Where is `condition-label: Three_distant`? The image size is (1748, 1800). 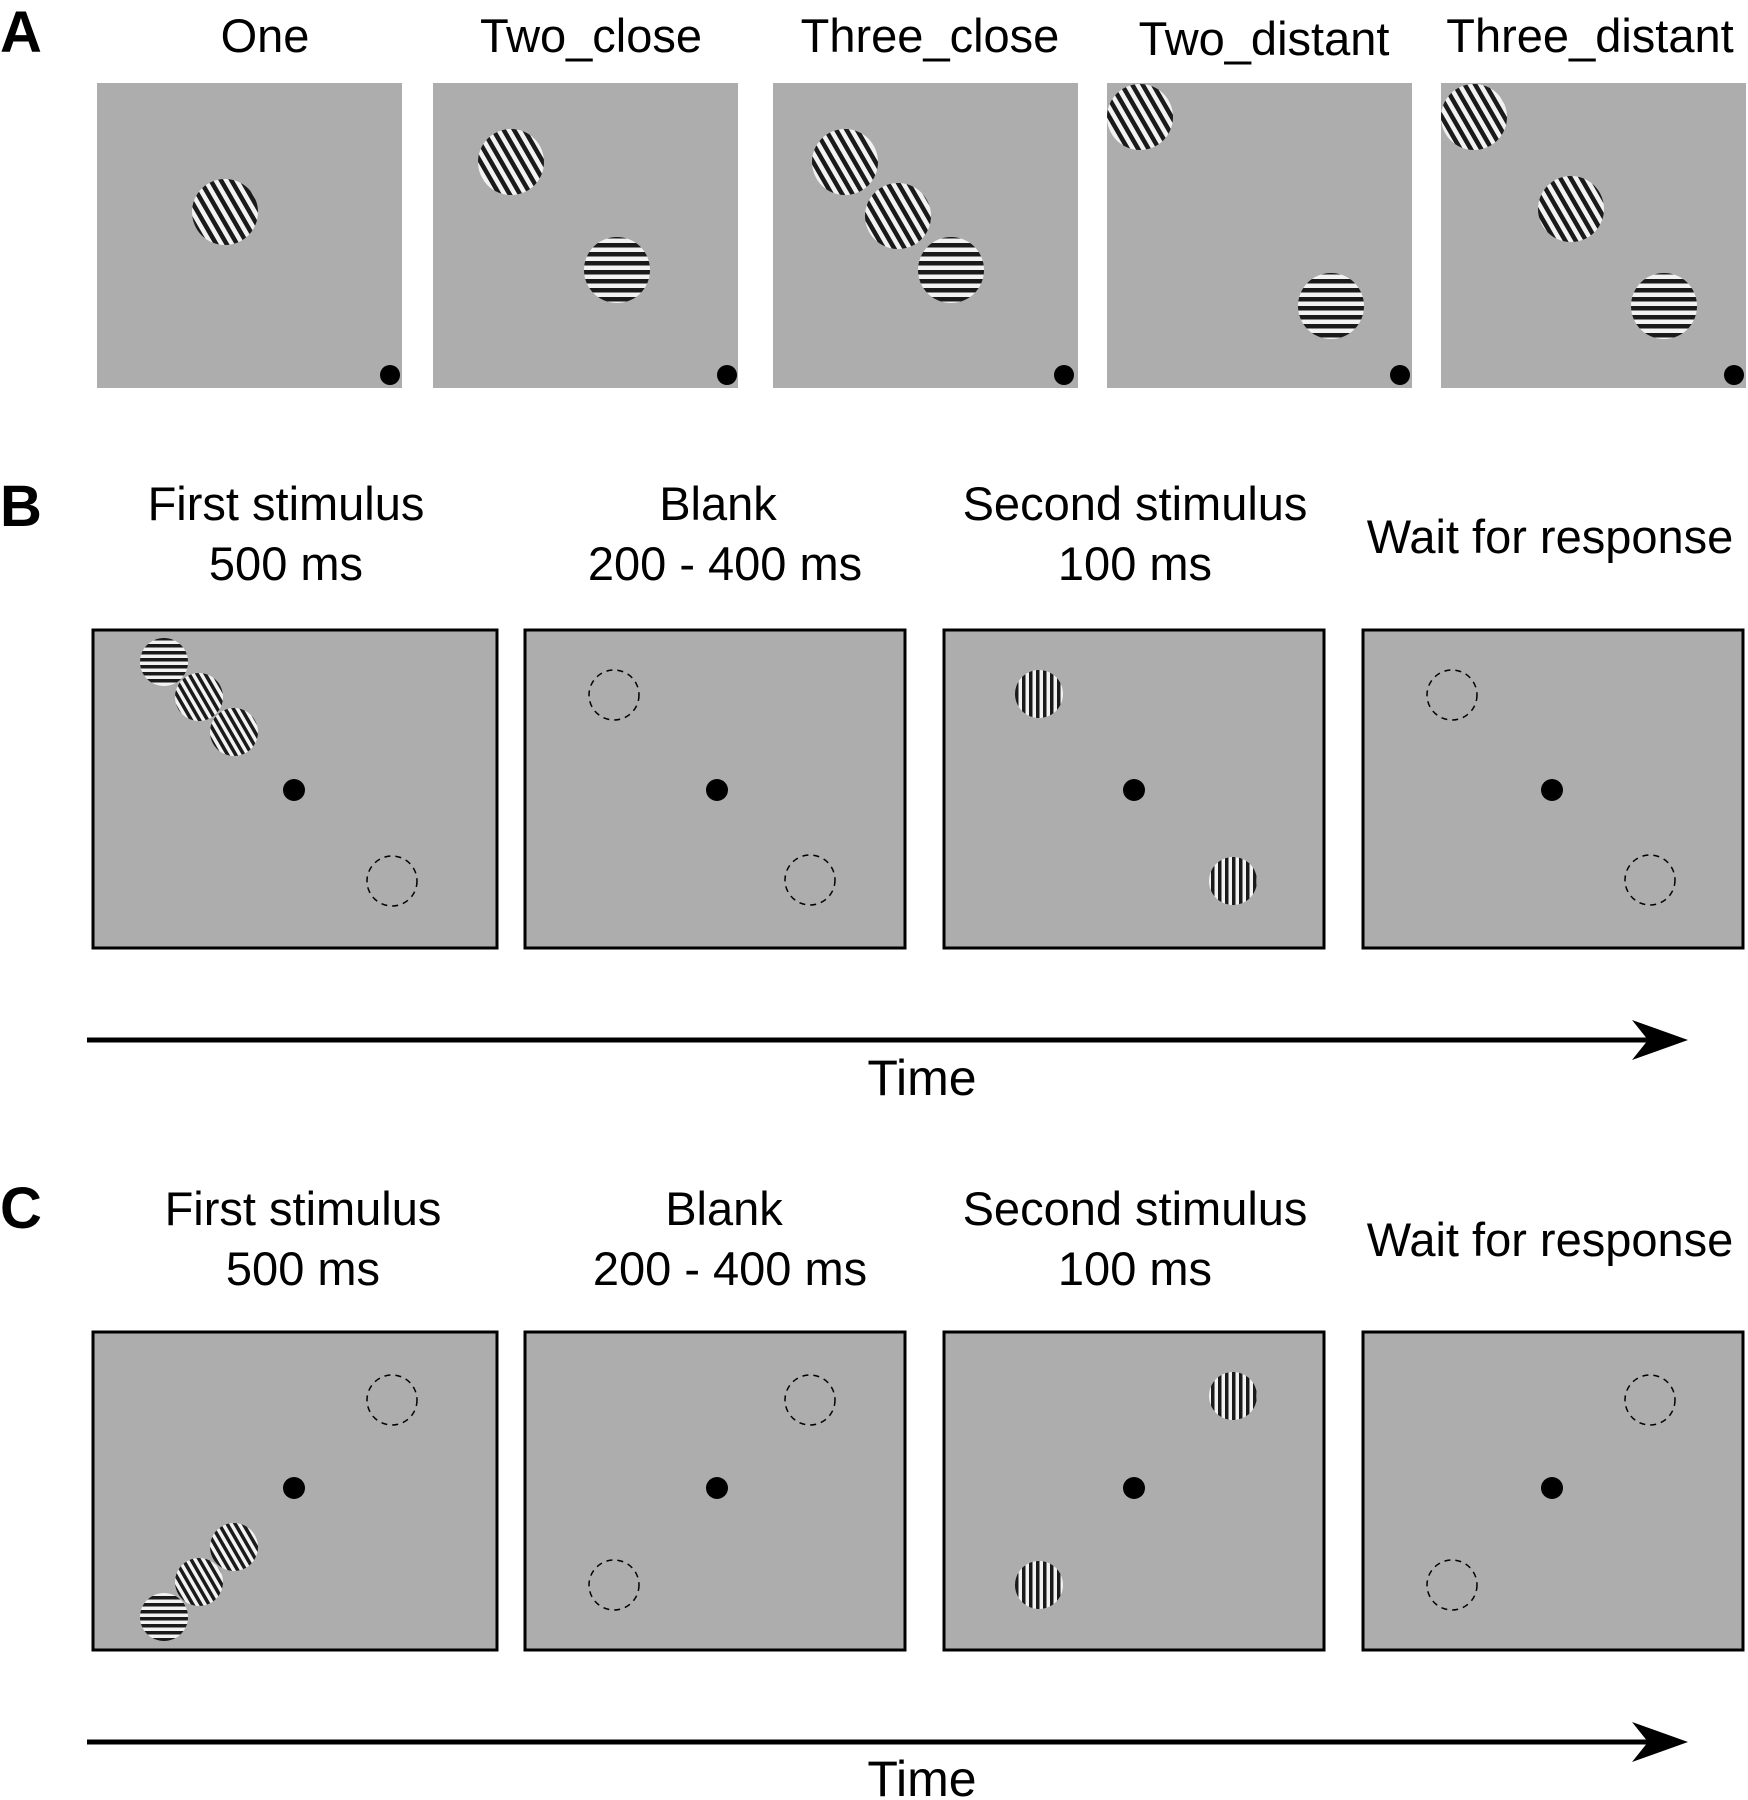 condition-label: Three_distant is located at coordinates (1589, 35).